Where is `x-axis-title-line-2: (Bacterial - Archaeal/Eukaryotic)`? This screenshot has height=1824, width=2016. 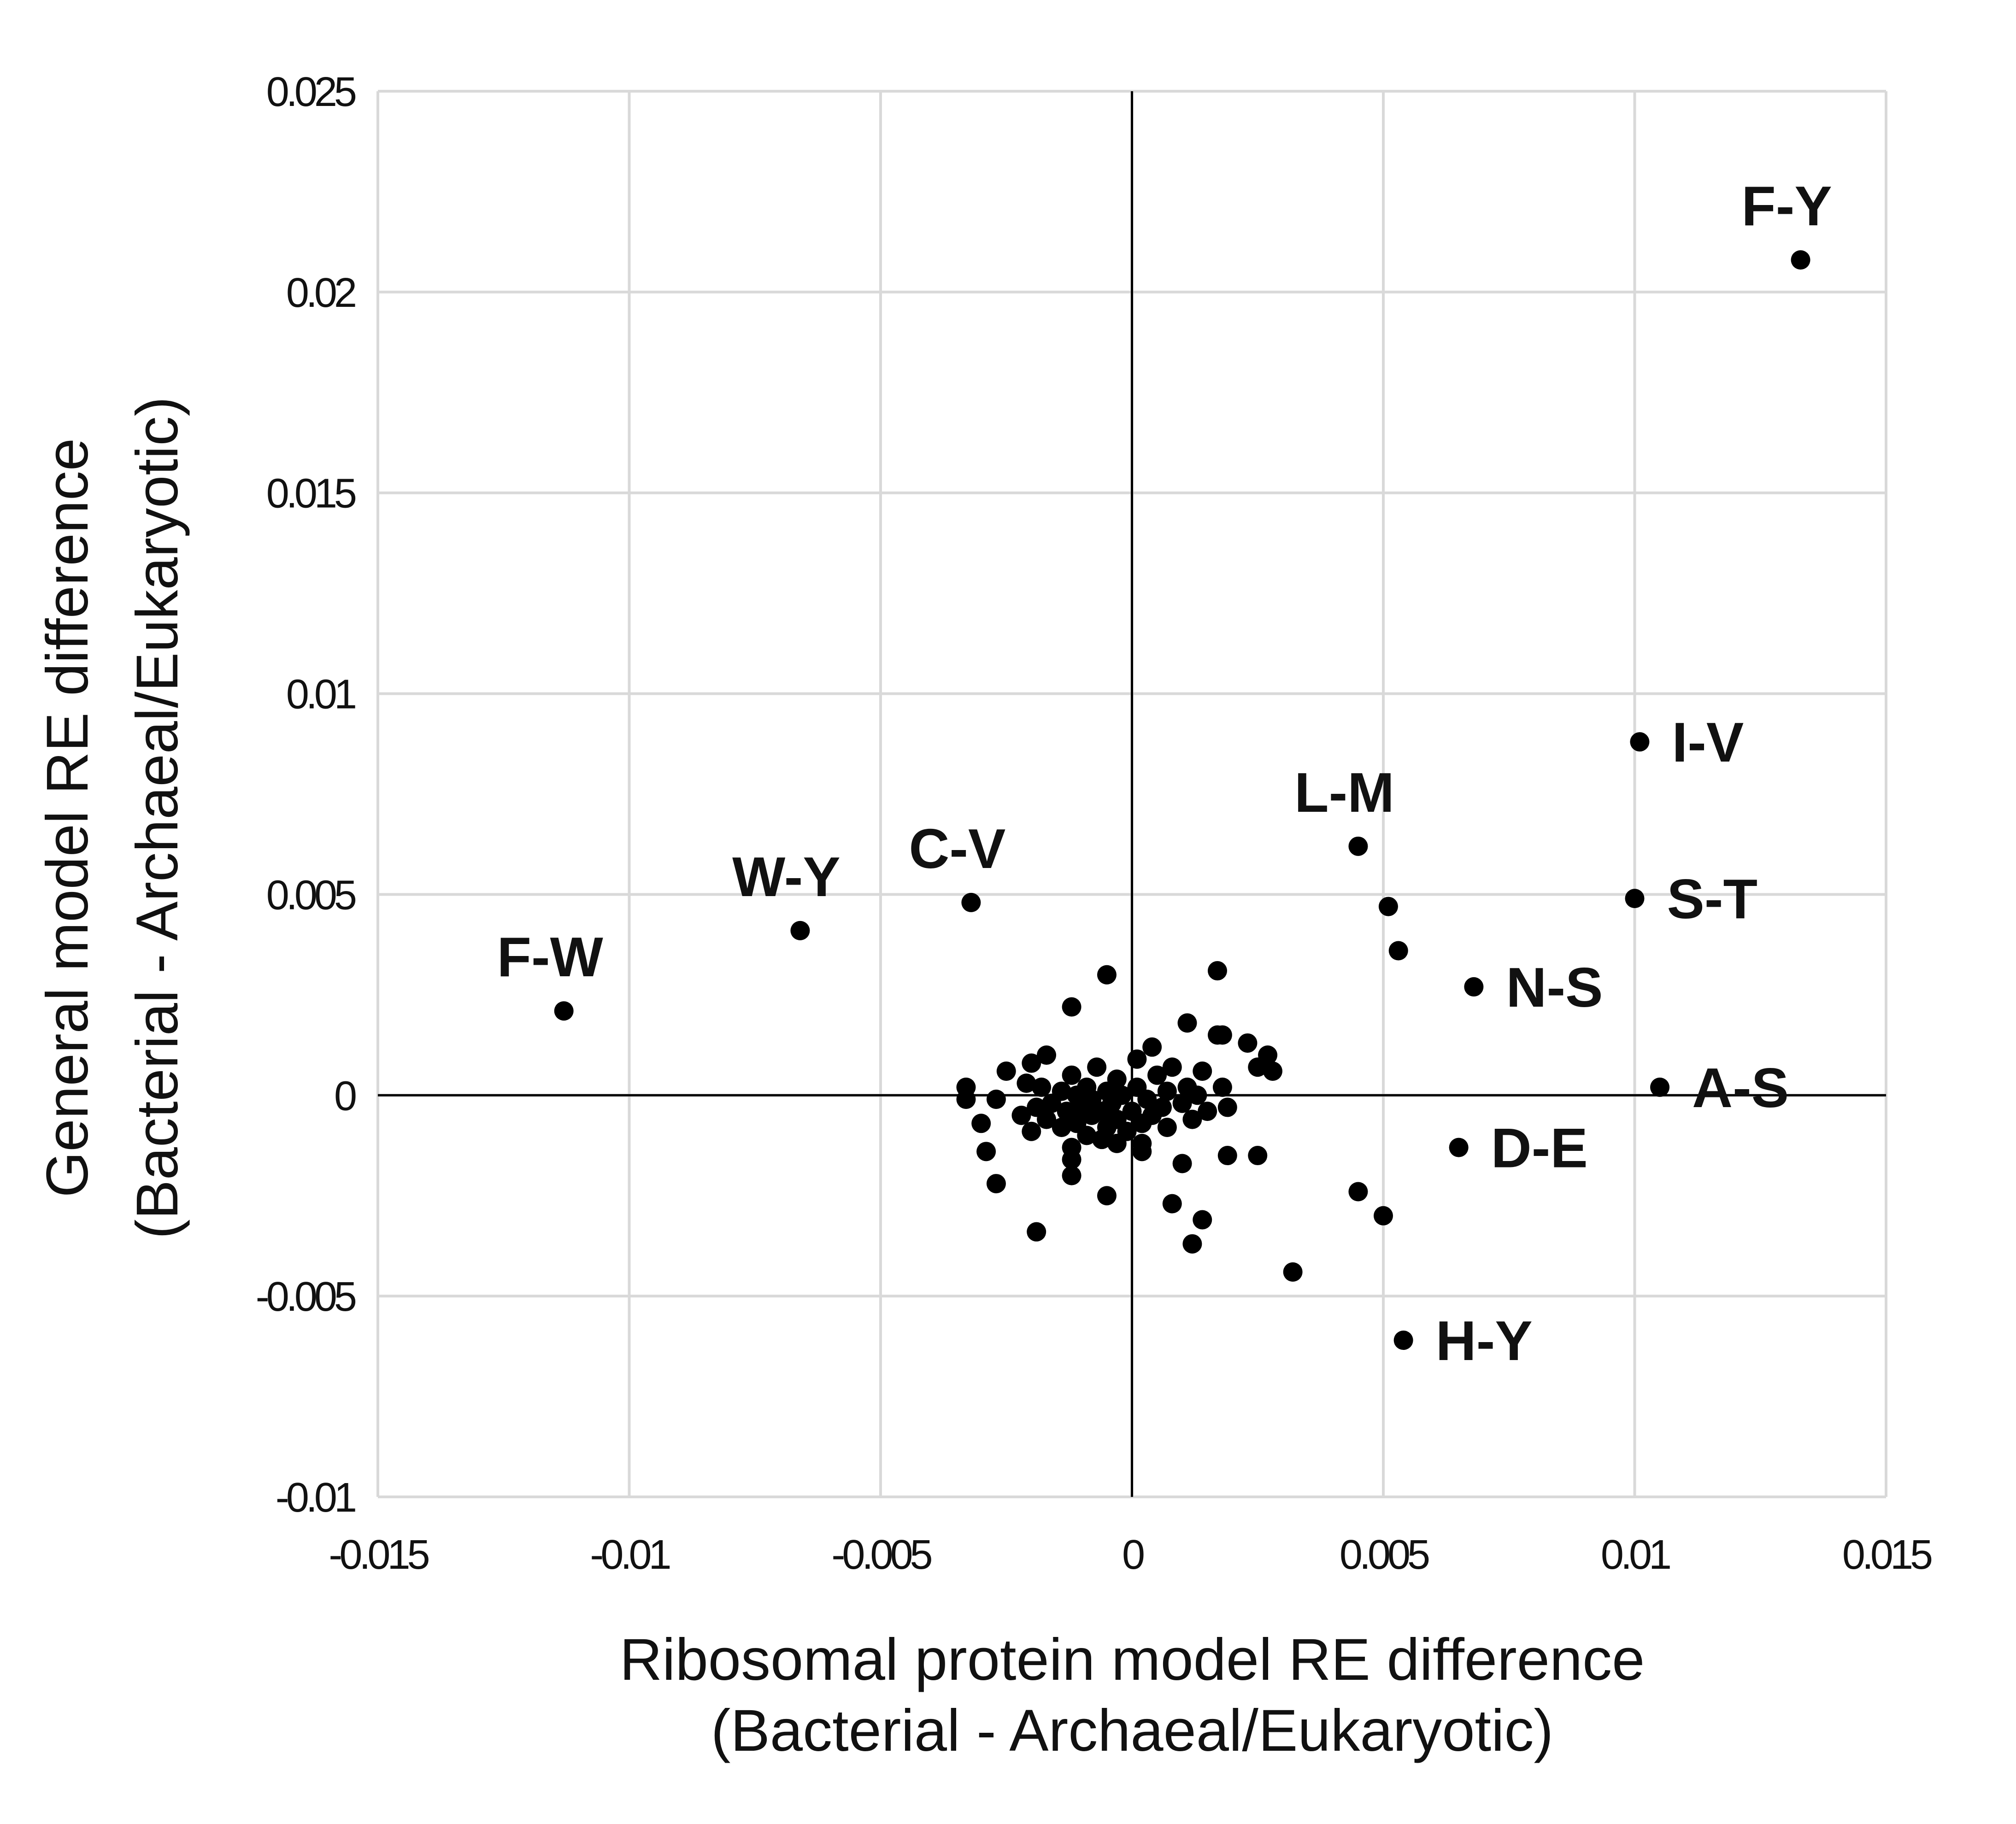 x-axis-title-line-2: (Bacterial - Archaeal/Eukaryotic) is located at coordinates (1132, 1731).